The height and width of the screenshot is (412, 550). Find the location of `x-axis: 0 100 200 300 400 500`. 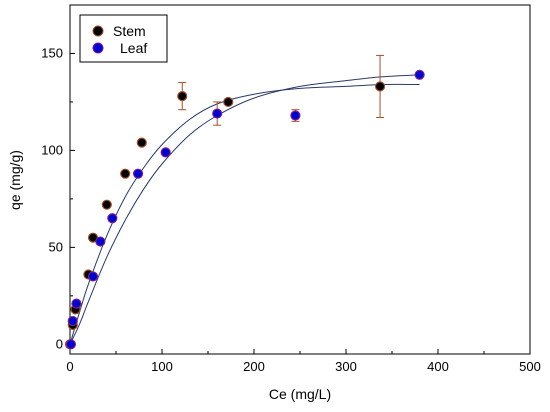

x-axis: 0 100 200 300 400 500 is located at coordinates (303, 361).